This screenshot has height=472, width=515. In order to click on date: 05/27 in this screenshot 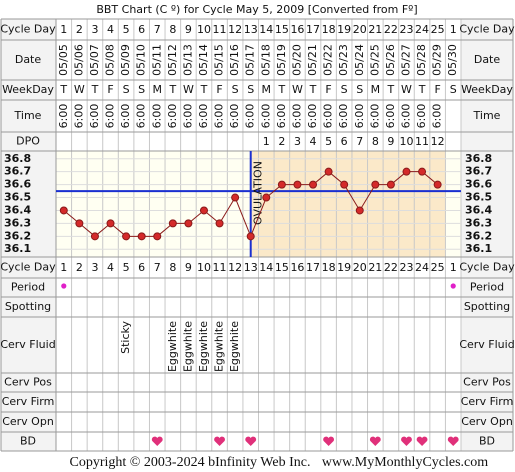, I will do `click(405, 60)`.